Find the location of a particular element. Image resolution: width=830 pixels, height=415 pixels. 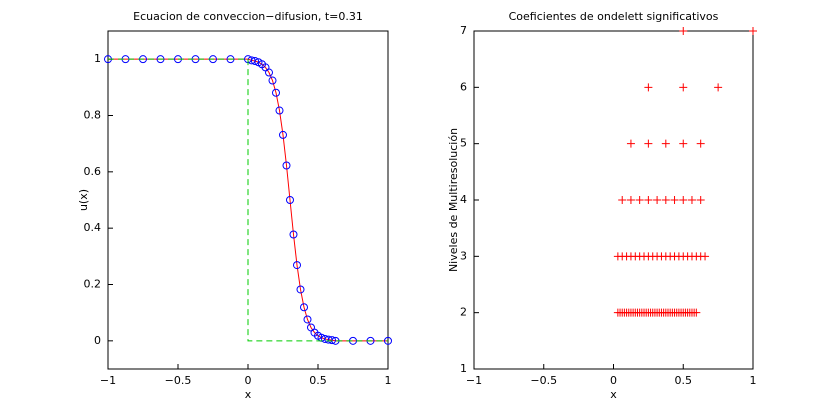

y-axis-label: u(x) is located at coordinates (83, 200).